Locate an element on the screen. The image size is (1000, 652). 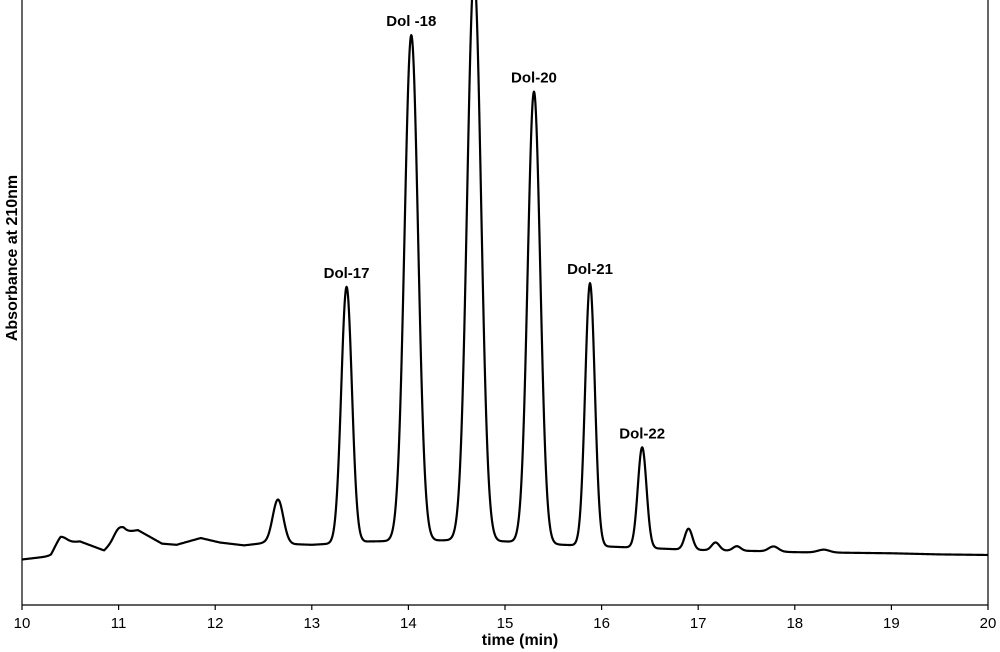
x-tick-label: 19 is located at coordinates (891, 623).